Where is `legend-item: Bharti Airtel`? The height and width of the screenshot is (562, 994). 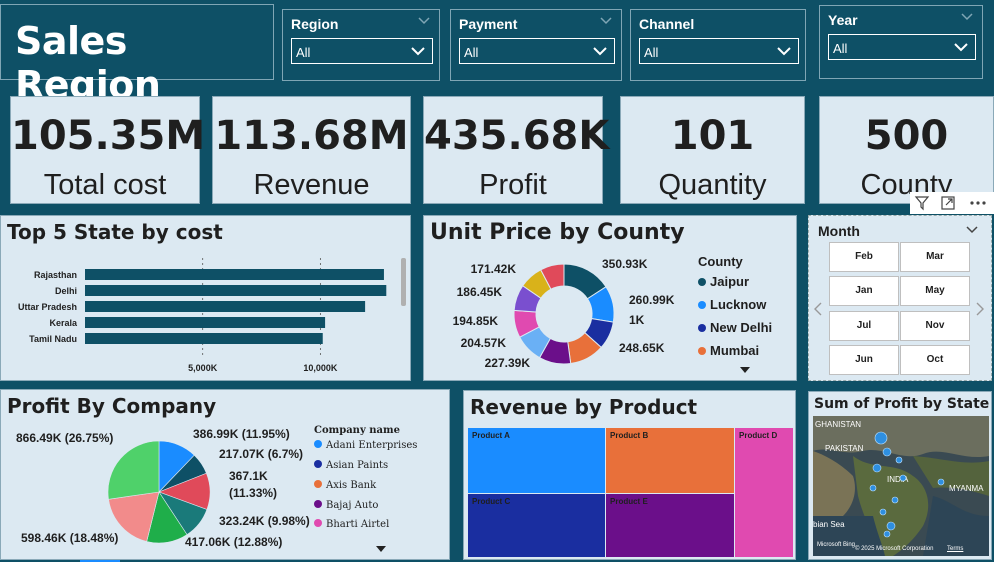
legend-item: Bharti Airtel is located at coordinates (351, 524).